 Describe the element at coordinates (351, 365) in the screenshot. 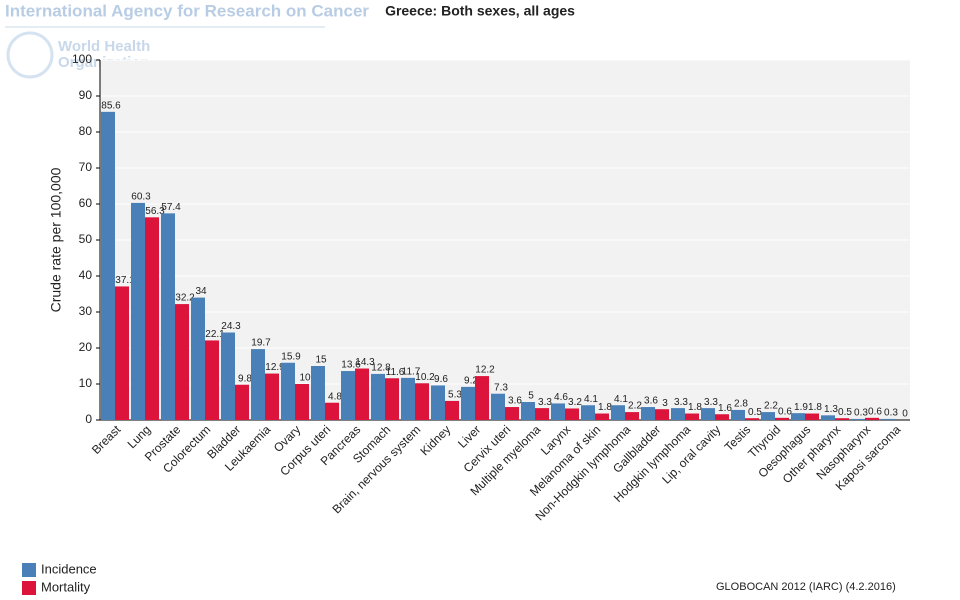

I see `value-label: 13.6` at that location.